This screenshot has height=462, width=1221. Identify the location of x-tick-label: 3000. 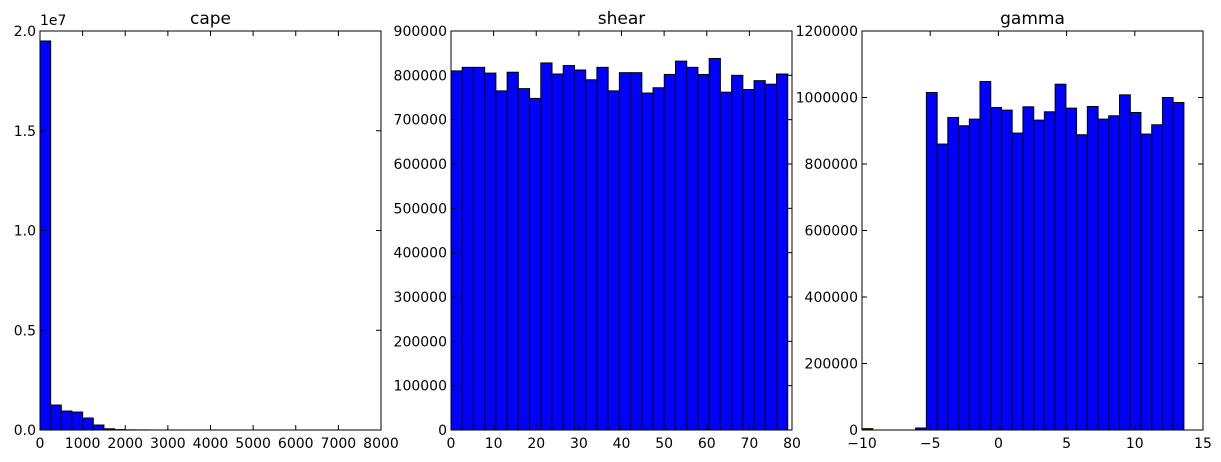
(168, 444).